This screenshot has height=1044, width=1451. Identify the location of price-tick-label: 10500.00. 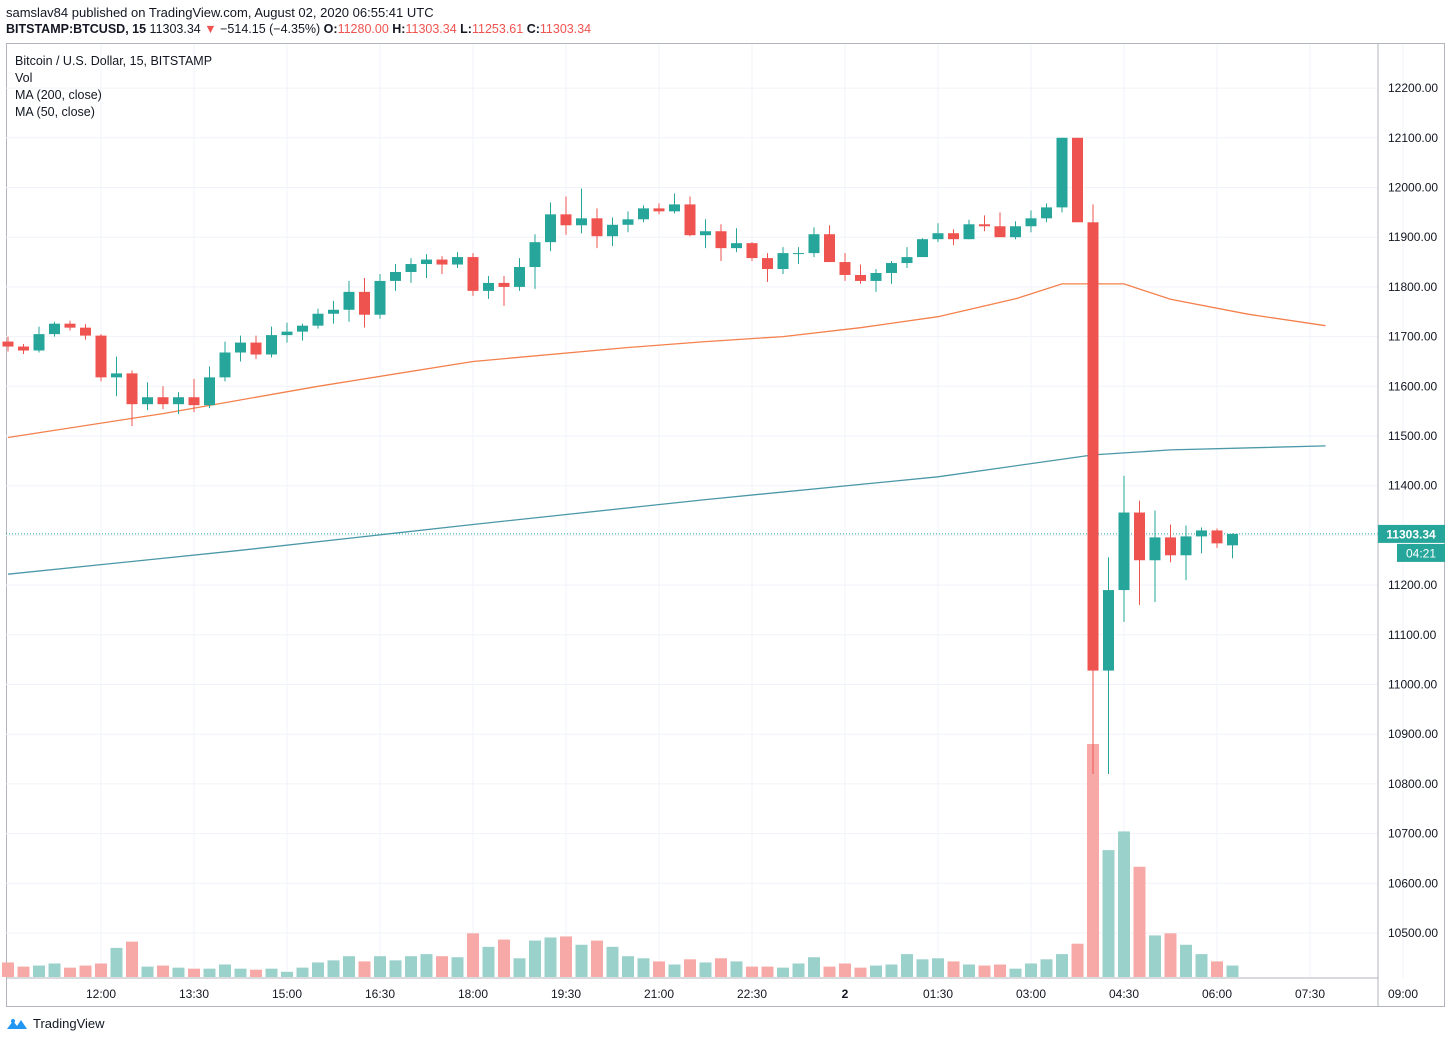
(1413, 933).